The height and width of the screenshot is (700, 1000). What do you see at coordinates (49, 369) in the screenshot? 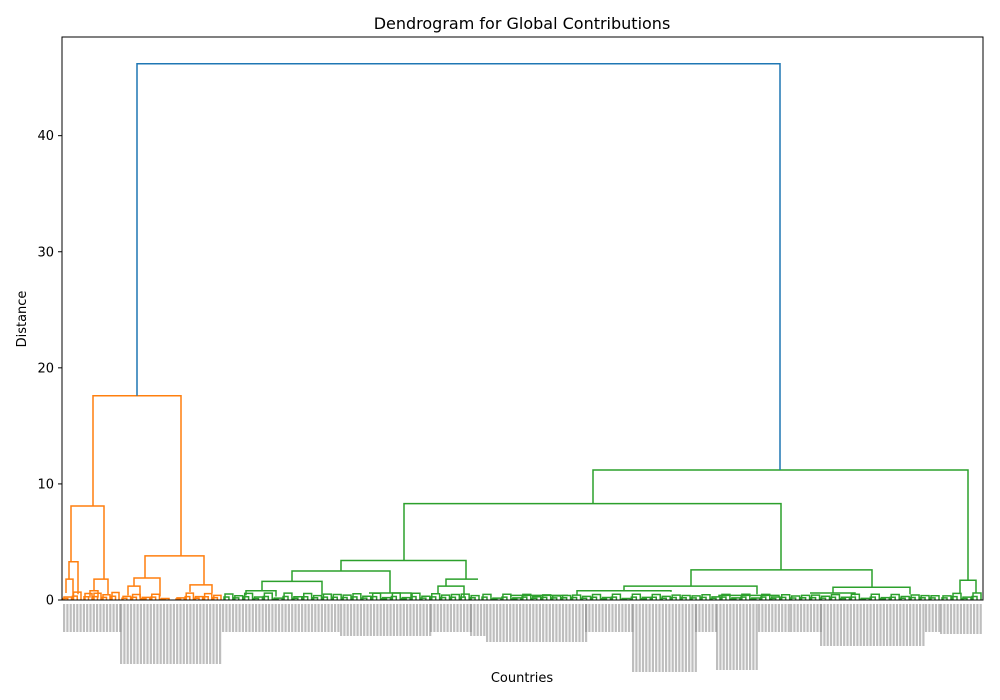
I see `y-axis: 0 10 20 30 40` at bounding box center [49, 369].